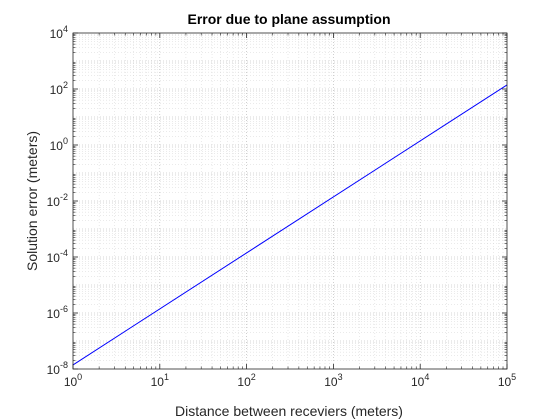 This screenshot has height=420, width=560. Describe the element at coordinates (65, 141) in the screenshot. I see `y-tick-label-exponent: 0` at that location.